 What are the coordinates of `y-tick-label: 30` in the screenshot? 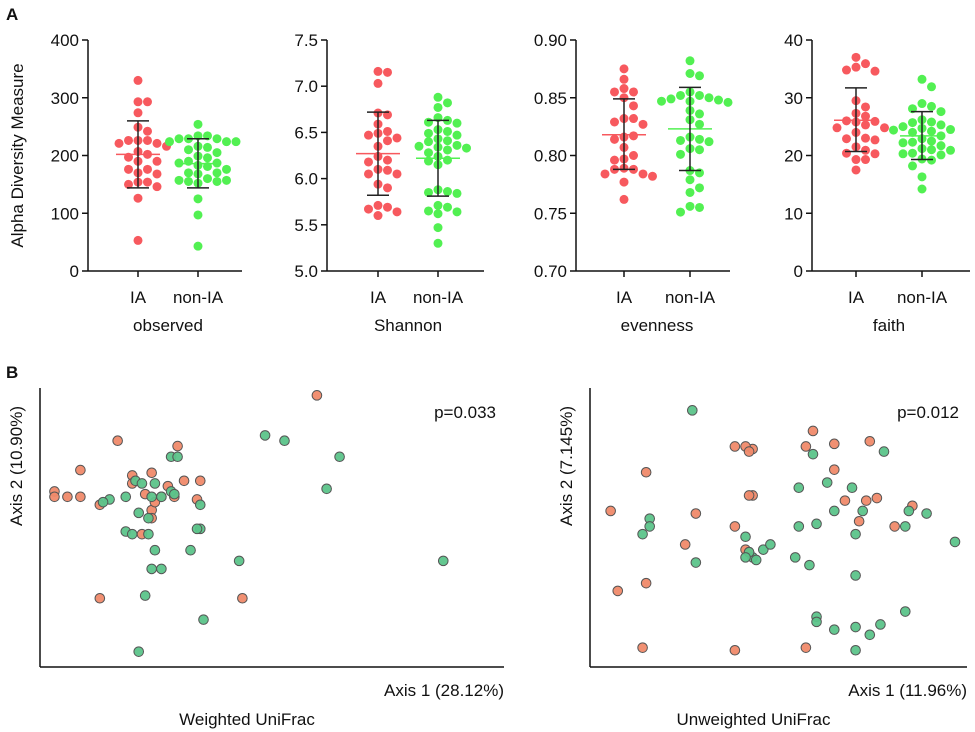 It's located at (793, 98).